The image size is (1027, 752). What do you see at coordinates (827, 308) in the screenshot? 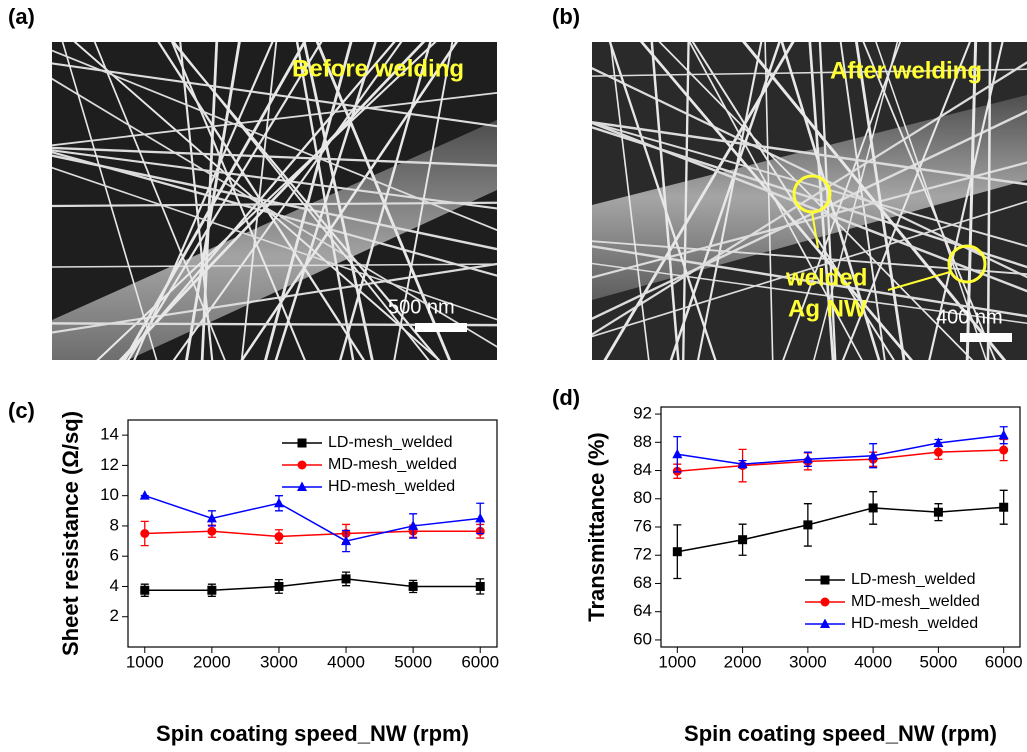
I see `annotation: Ag NW` at bounding box center [827, 308].